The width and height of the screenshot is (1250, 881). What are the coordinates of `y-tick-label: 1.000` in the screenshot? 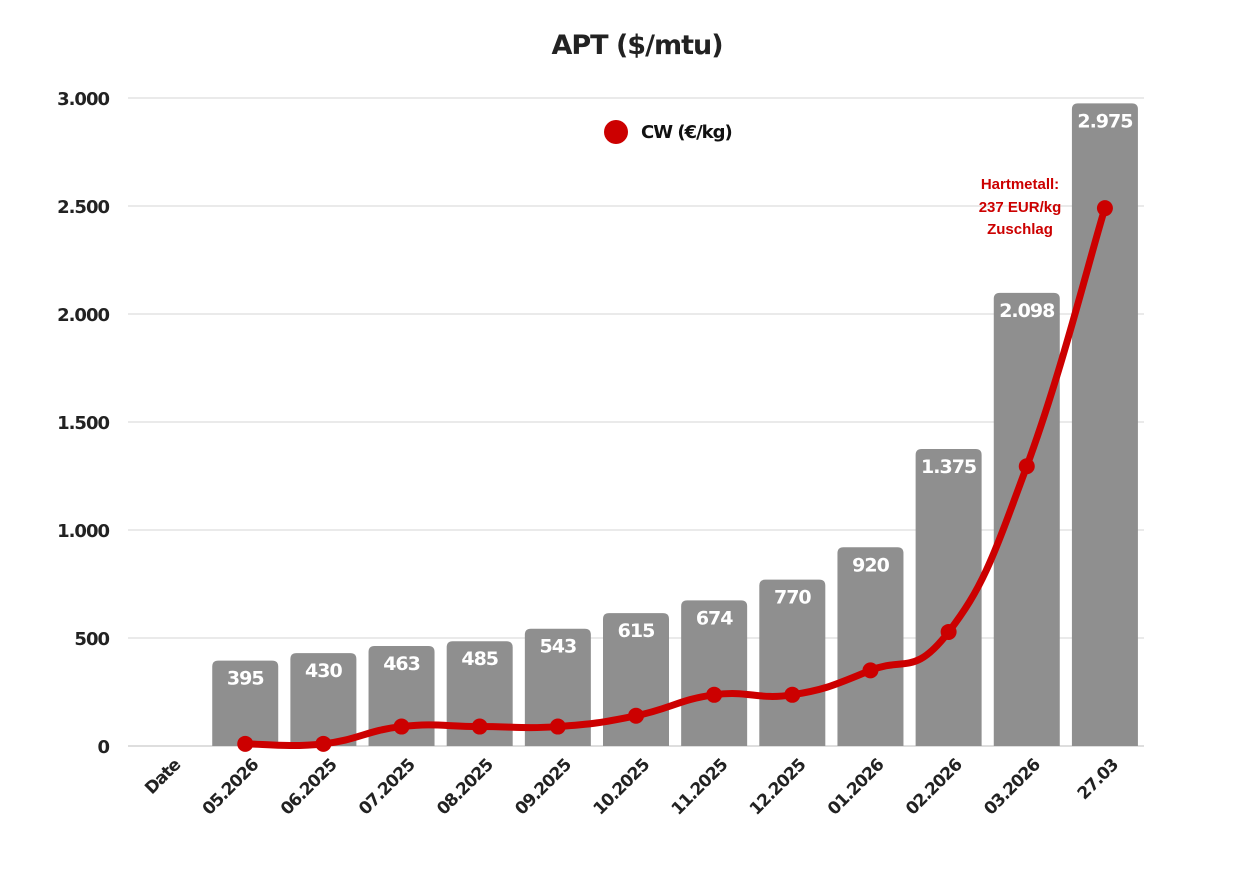 It's located at (83, 531).